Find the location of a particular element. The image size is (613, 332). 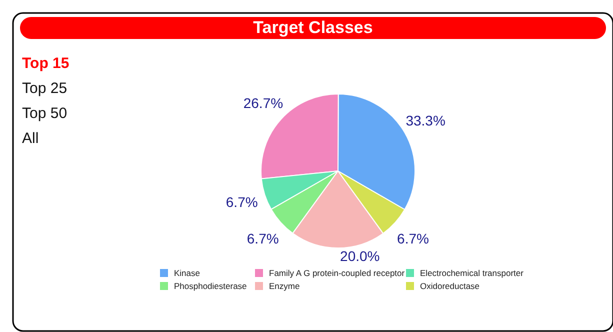

legend-label: Family A G protein-coupled receptor is located at coordinates (337, 273).